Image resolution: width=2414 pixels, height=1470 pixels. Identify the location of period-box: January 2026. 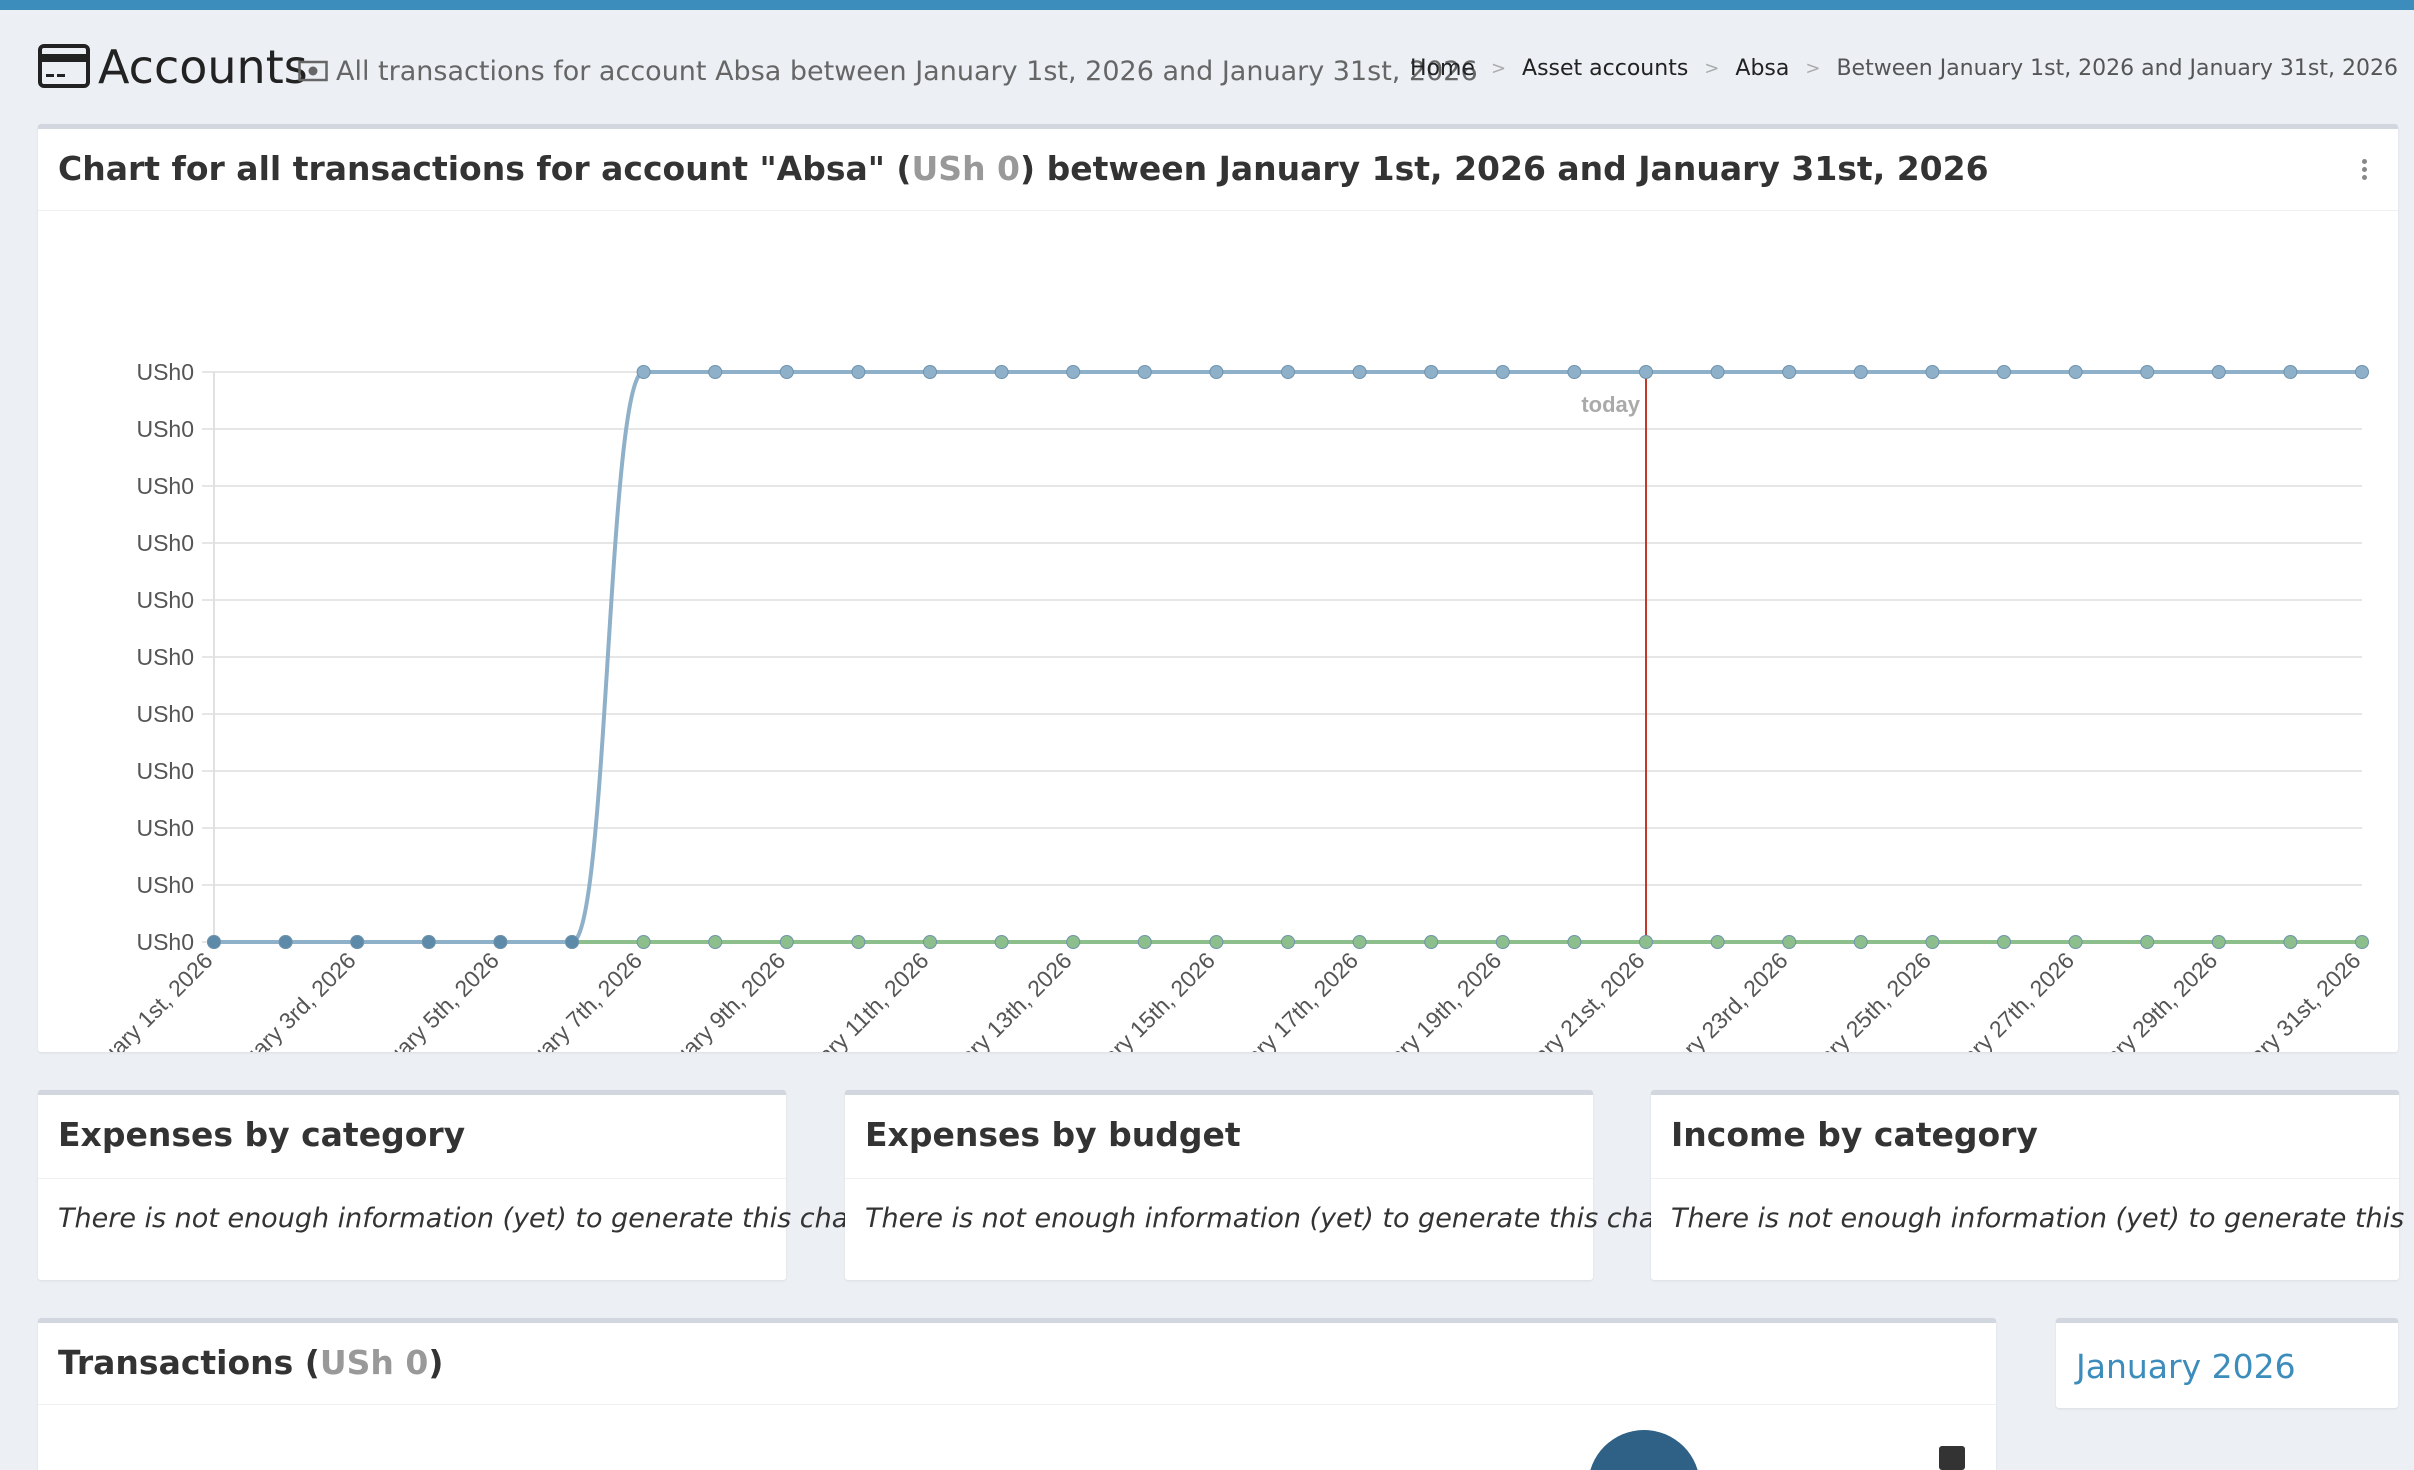
(2227, 1363).